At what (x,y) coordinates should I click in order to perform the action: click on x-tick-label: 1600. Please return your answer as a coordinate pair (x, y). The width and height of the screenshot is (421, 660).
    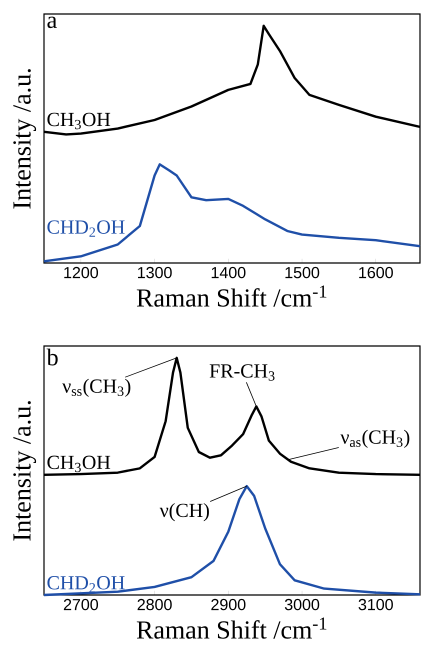
    Looking at the image, I should click on (376, 272).